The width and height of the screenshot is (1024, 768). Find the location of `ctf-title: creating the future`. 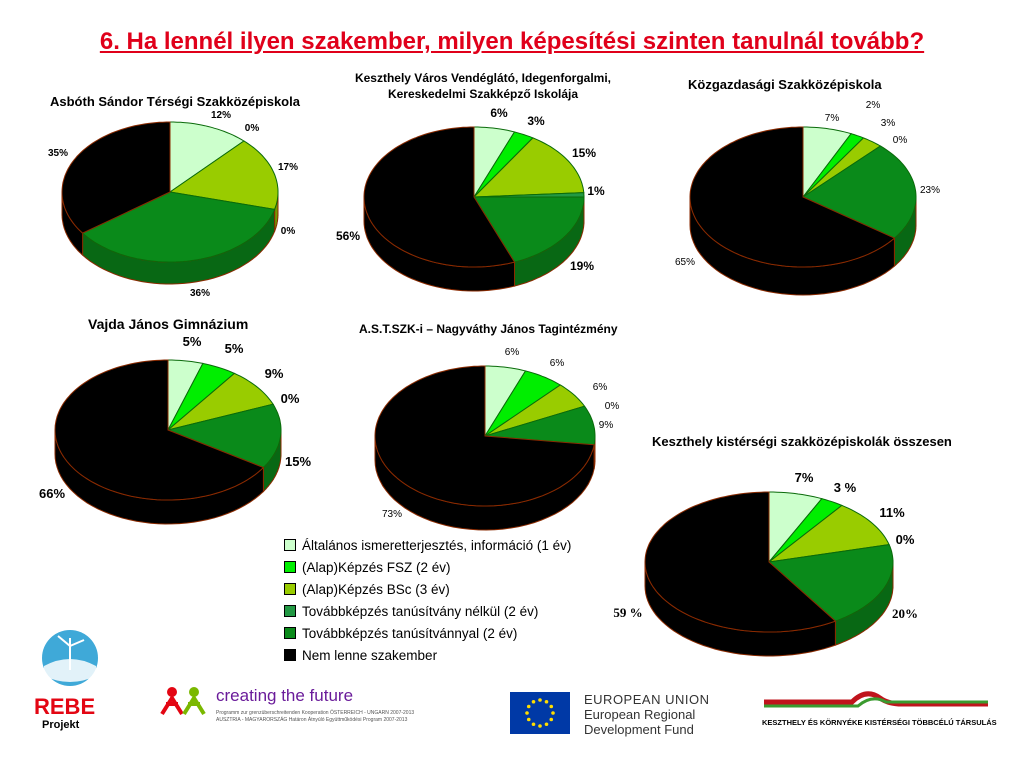

ctf-title: creating the future is located at coordinates (285, 695).